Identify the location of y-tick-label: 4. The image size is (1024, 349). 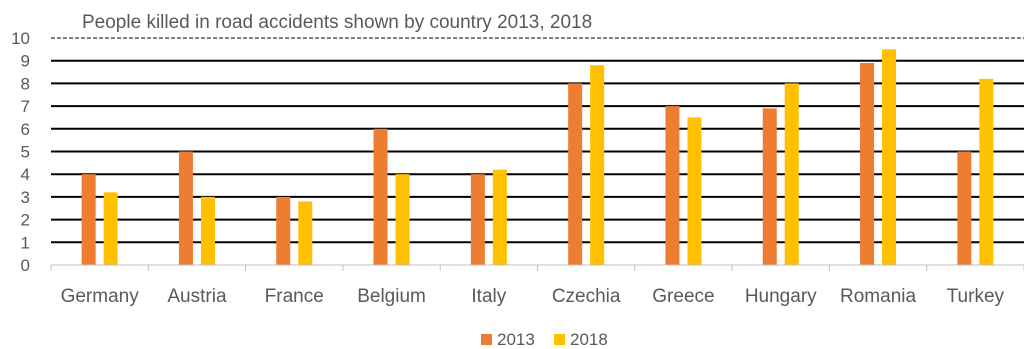
(25, 174).